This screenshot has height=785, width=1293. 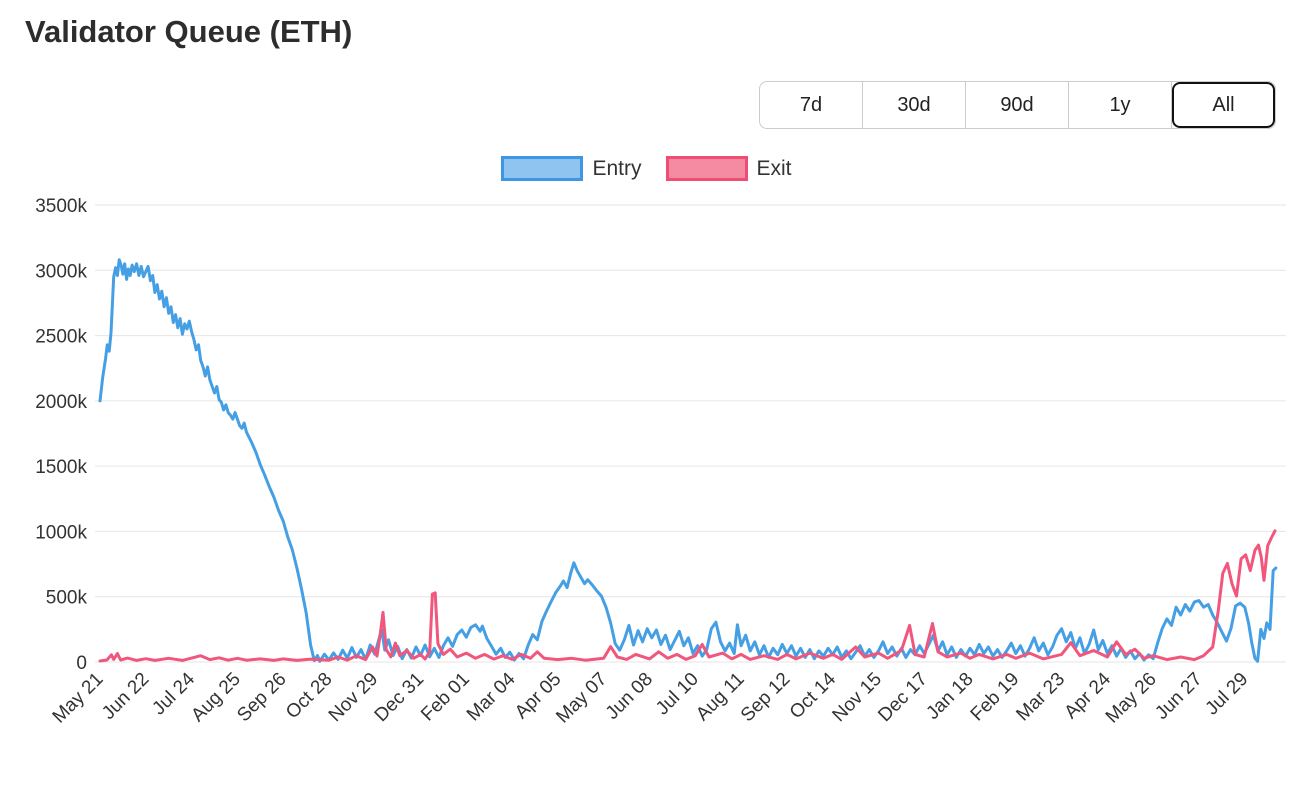 I want to click on range-button-90d: 90d, so click(x=1017, y=105).